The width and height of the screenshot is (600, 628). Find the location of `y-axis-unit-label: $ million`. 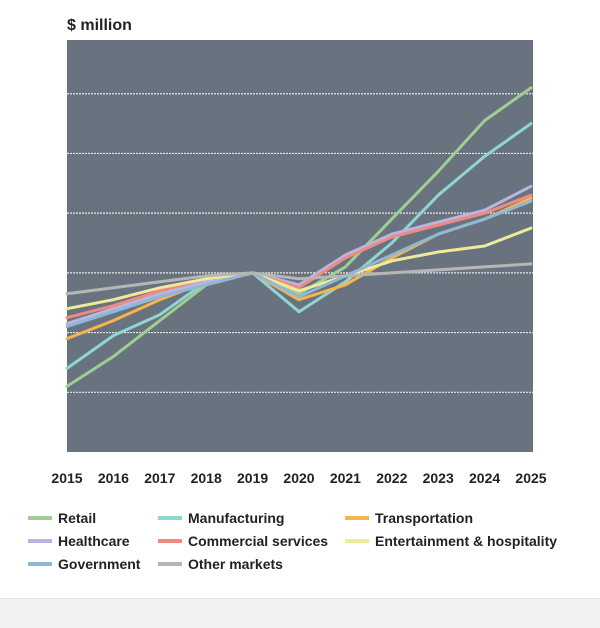

y-axis-unit-label: $ million is located at coordinates (99, 25).